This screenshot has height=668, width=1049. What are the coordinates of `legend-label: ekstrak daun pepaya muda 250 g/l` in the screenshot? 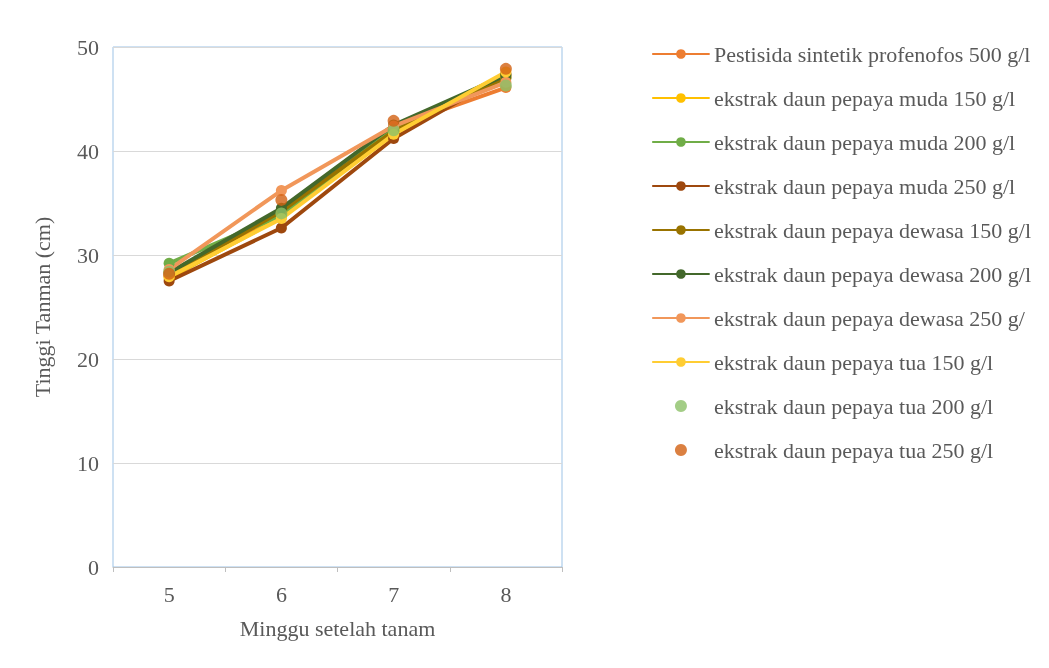 It's located at (864, 186).